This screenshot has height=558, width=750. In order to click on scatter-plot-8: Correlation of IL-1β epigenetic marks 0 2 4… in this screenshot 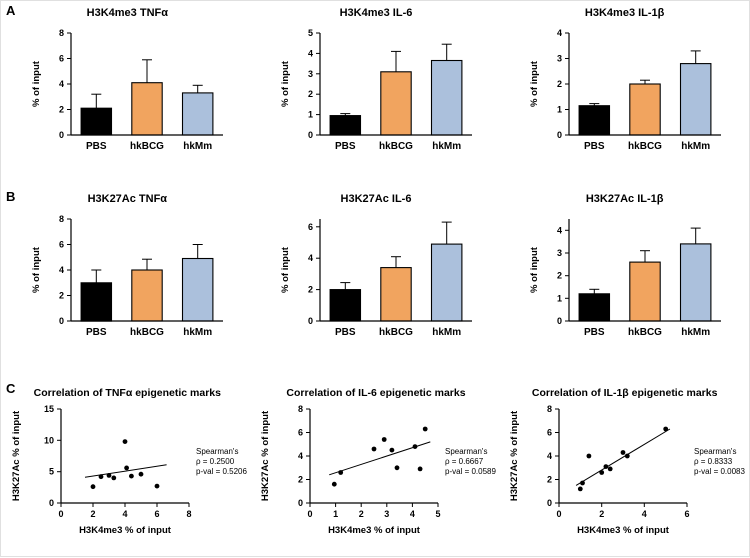, I will do `click(624, 468)`.